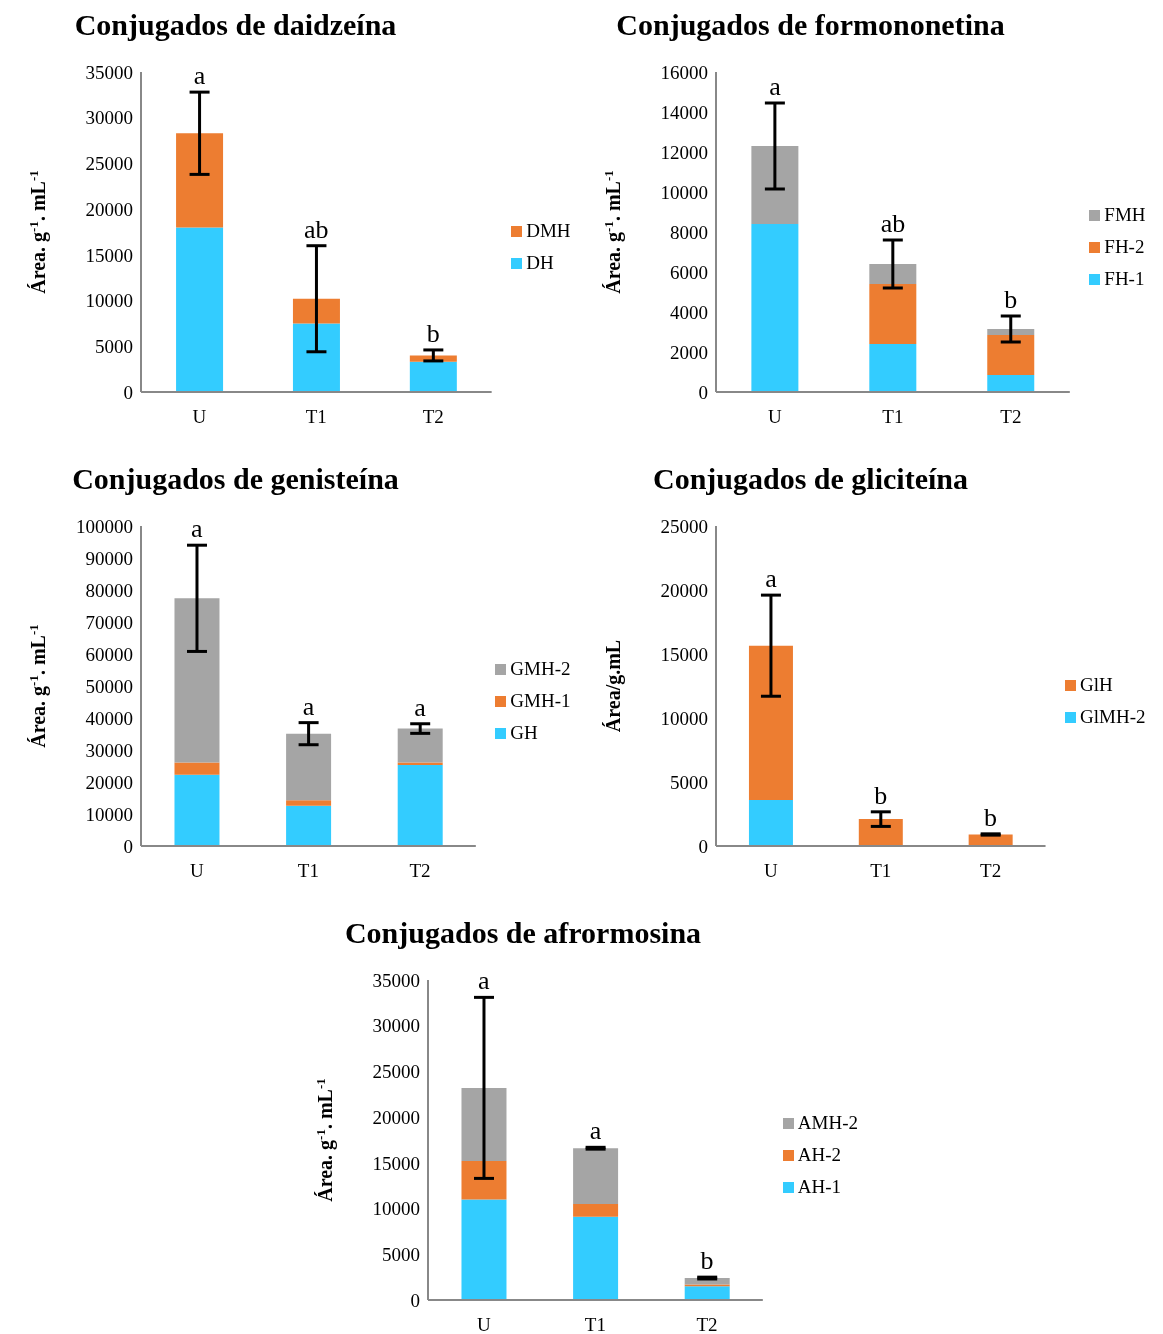  What do you see at coordinates (613, 686) in the screenshot?
I see `y-axis-title: Área/g.mL` at bounding box center [613, 686].